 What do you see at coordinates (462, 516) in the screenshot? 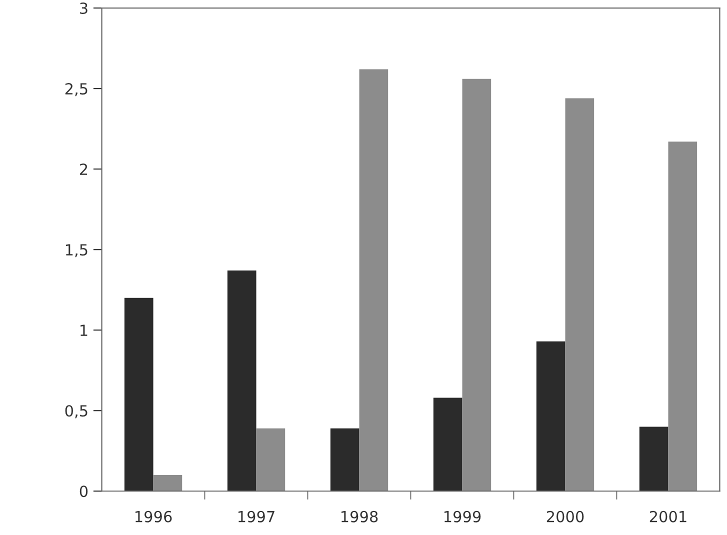
I see `x-tick-label: 1999` at bounding box center [462, 516].